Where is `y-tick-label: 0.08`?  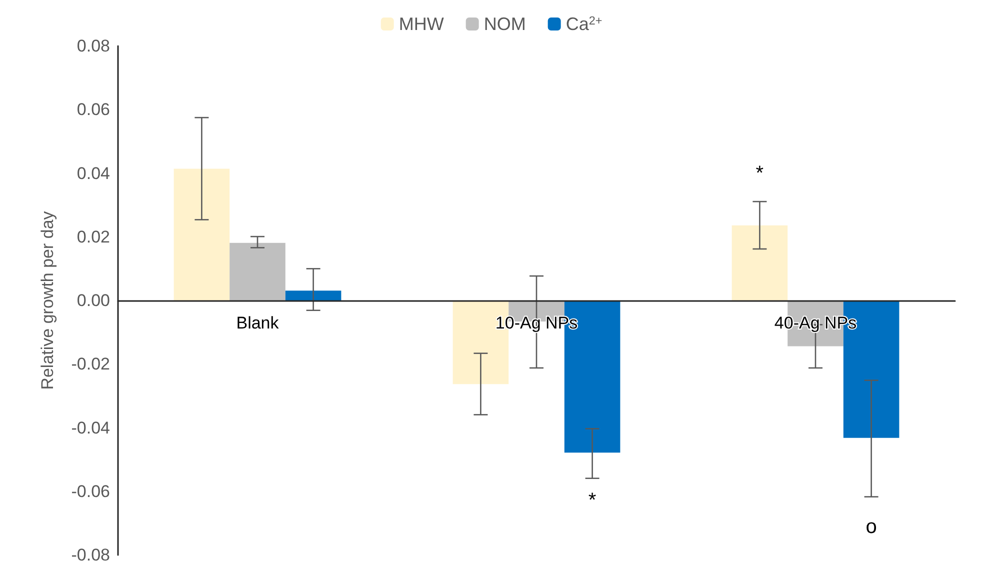 y-tick-label: 0.08 is located at coordinates (93, 46).